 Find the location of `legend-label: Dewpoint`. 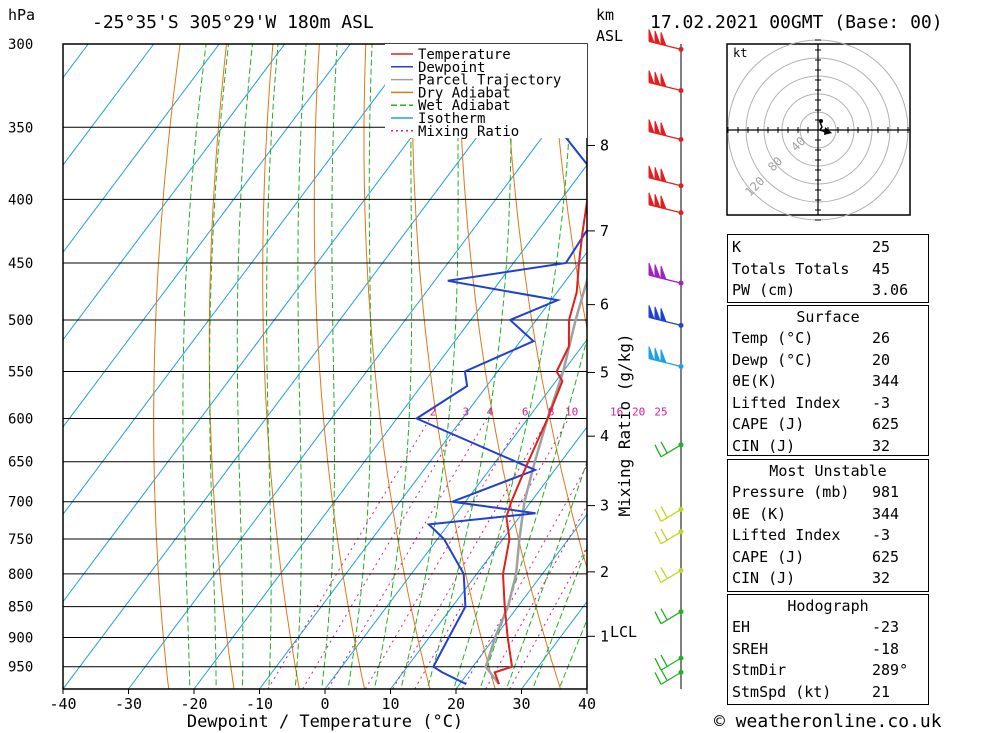

legend-label: Dewpoint is located at coordinates (451, 68).